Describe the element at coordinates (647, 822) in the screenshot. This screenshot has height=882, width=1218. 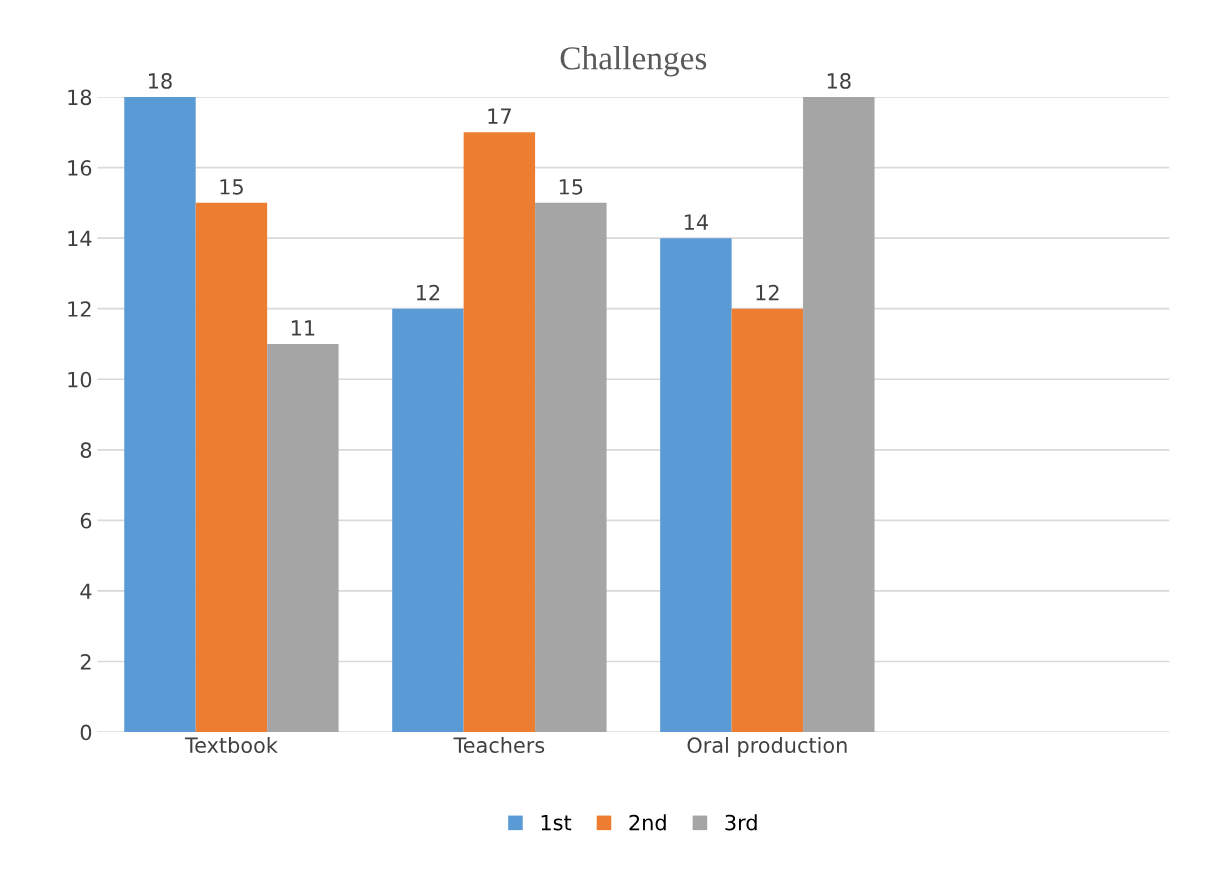
I see `legend-label: 2nd` at that location.